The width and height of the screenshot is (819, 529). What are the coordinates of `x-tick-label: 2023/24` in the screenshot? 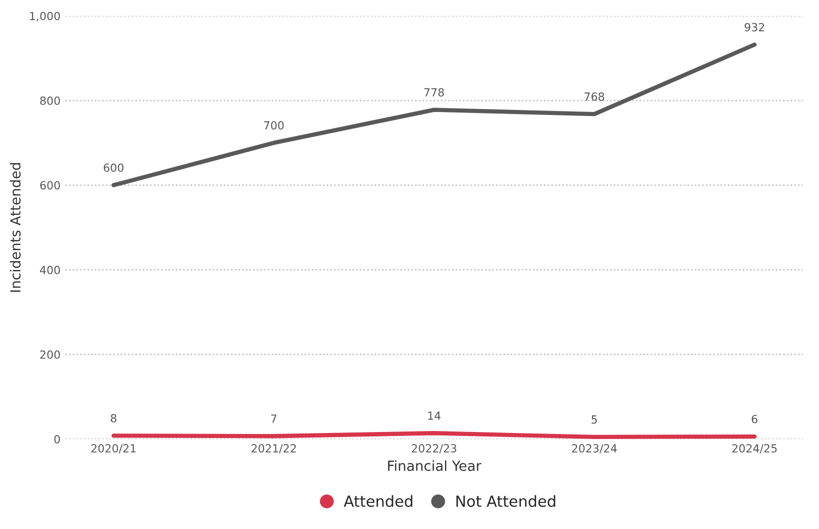 It's located at (594, 449).